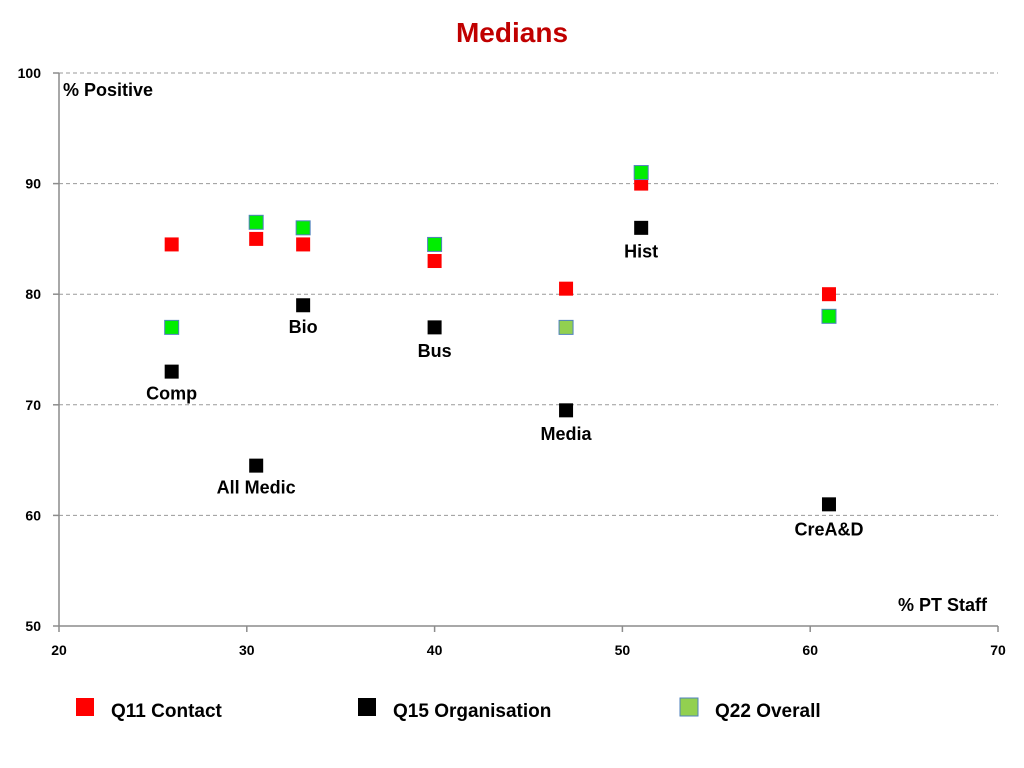 Image resolution: width=1024 pixels, height=768 pixels. What do you see at coordinates (641, 252) in the screenshot?
I see `point-label: Hist` at bounding box center [641, 252].